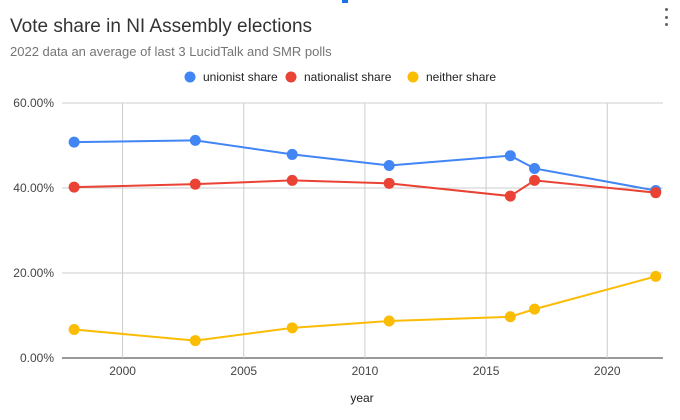 The image size is (680, 420). What do you see at coordinates (33, 230) in the screenshot?
I see `y-axis-ticks: 0.00% 20.00% 40.00% 60.00%` at bounding box center [33, 230].